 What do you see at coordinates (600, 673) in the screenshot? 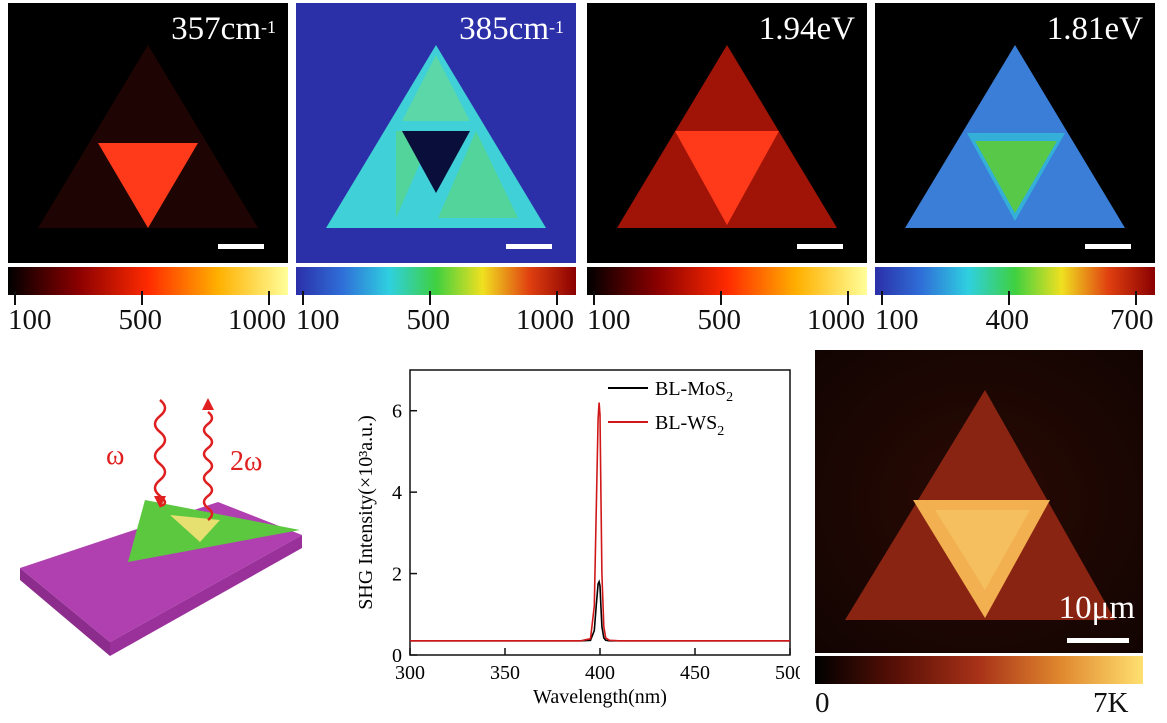
I see `x-tick-label: 400` at bounding box center [600, 673].